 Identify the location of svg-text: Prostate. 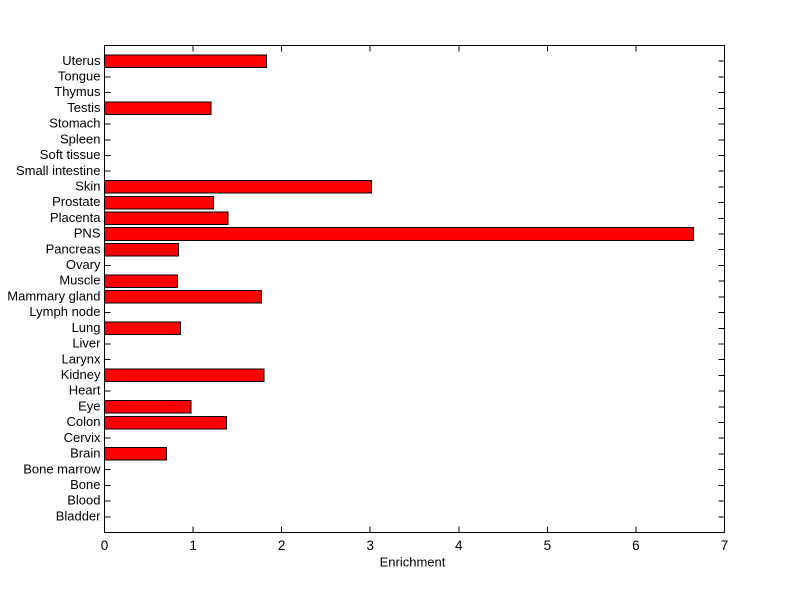
(76, 201).